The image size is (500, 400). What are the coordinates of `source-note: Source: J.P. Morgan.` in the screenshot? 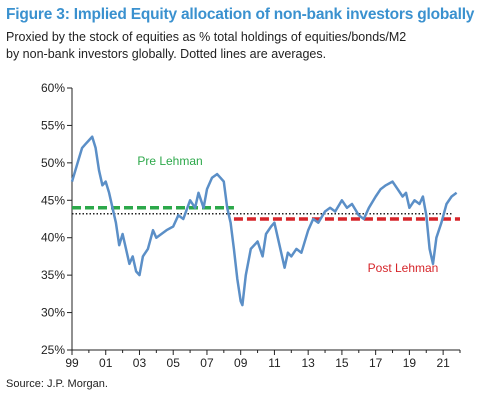 It's located at (57, 384).